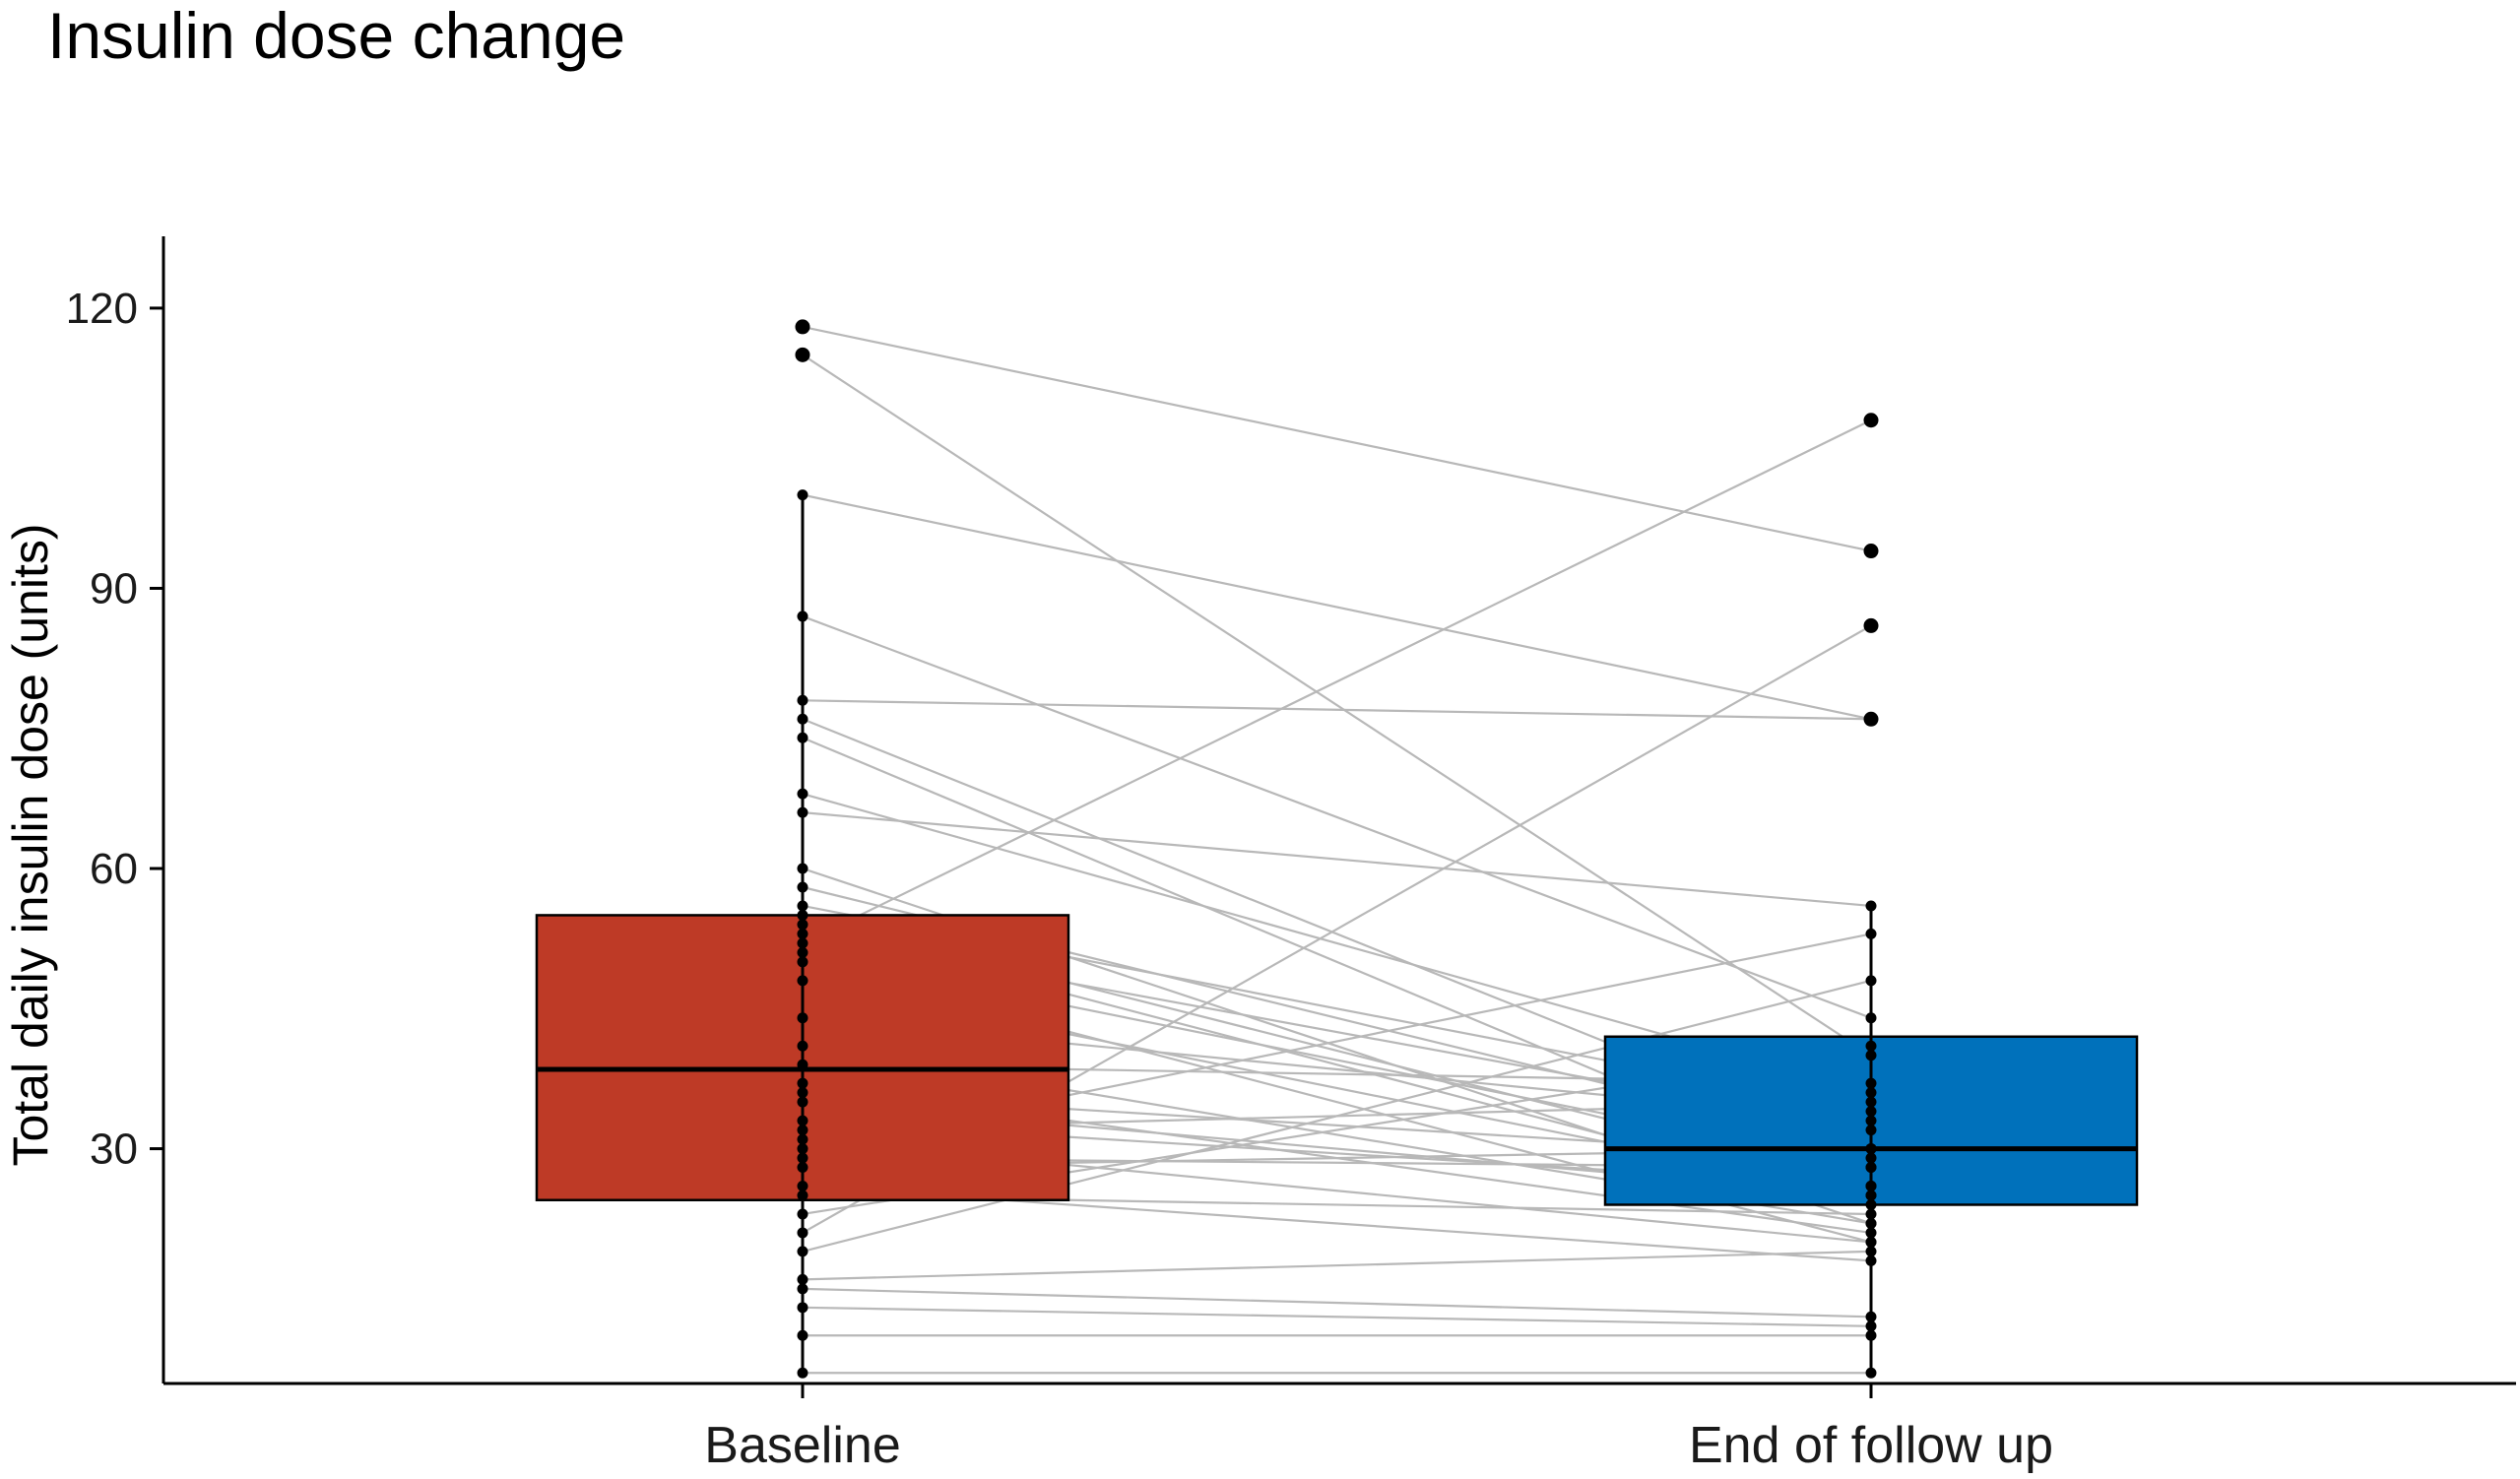  I want to click on y-axis-title: Total daily insulin dose (units), so click(30, 844).